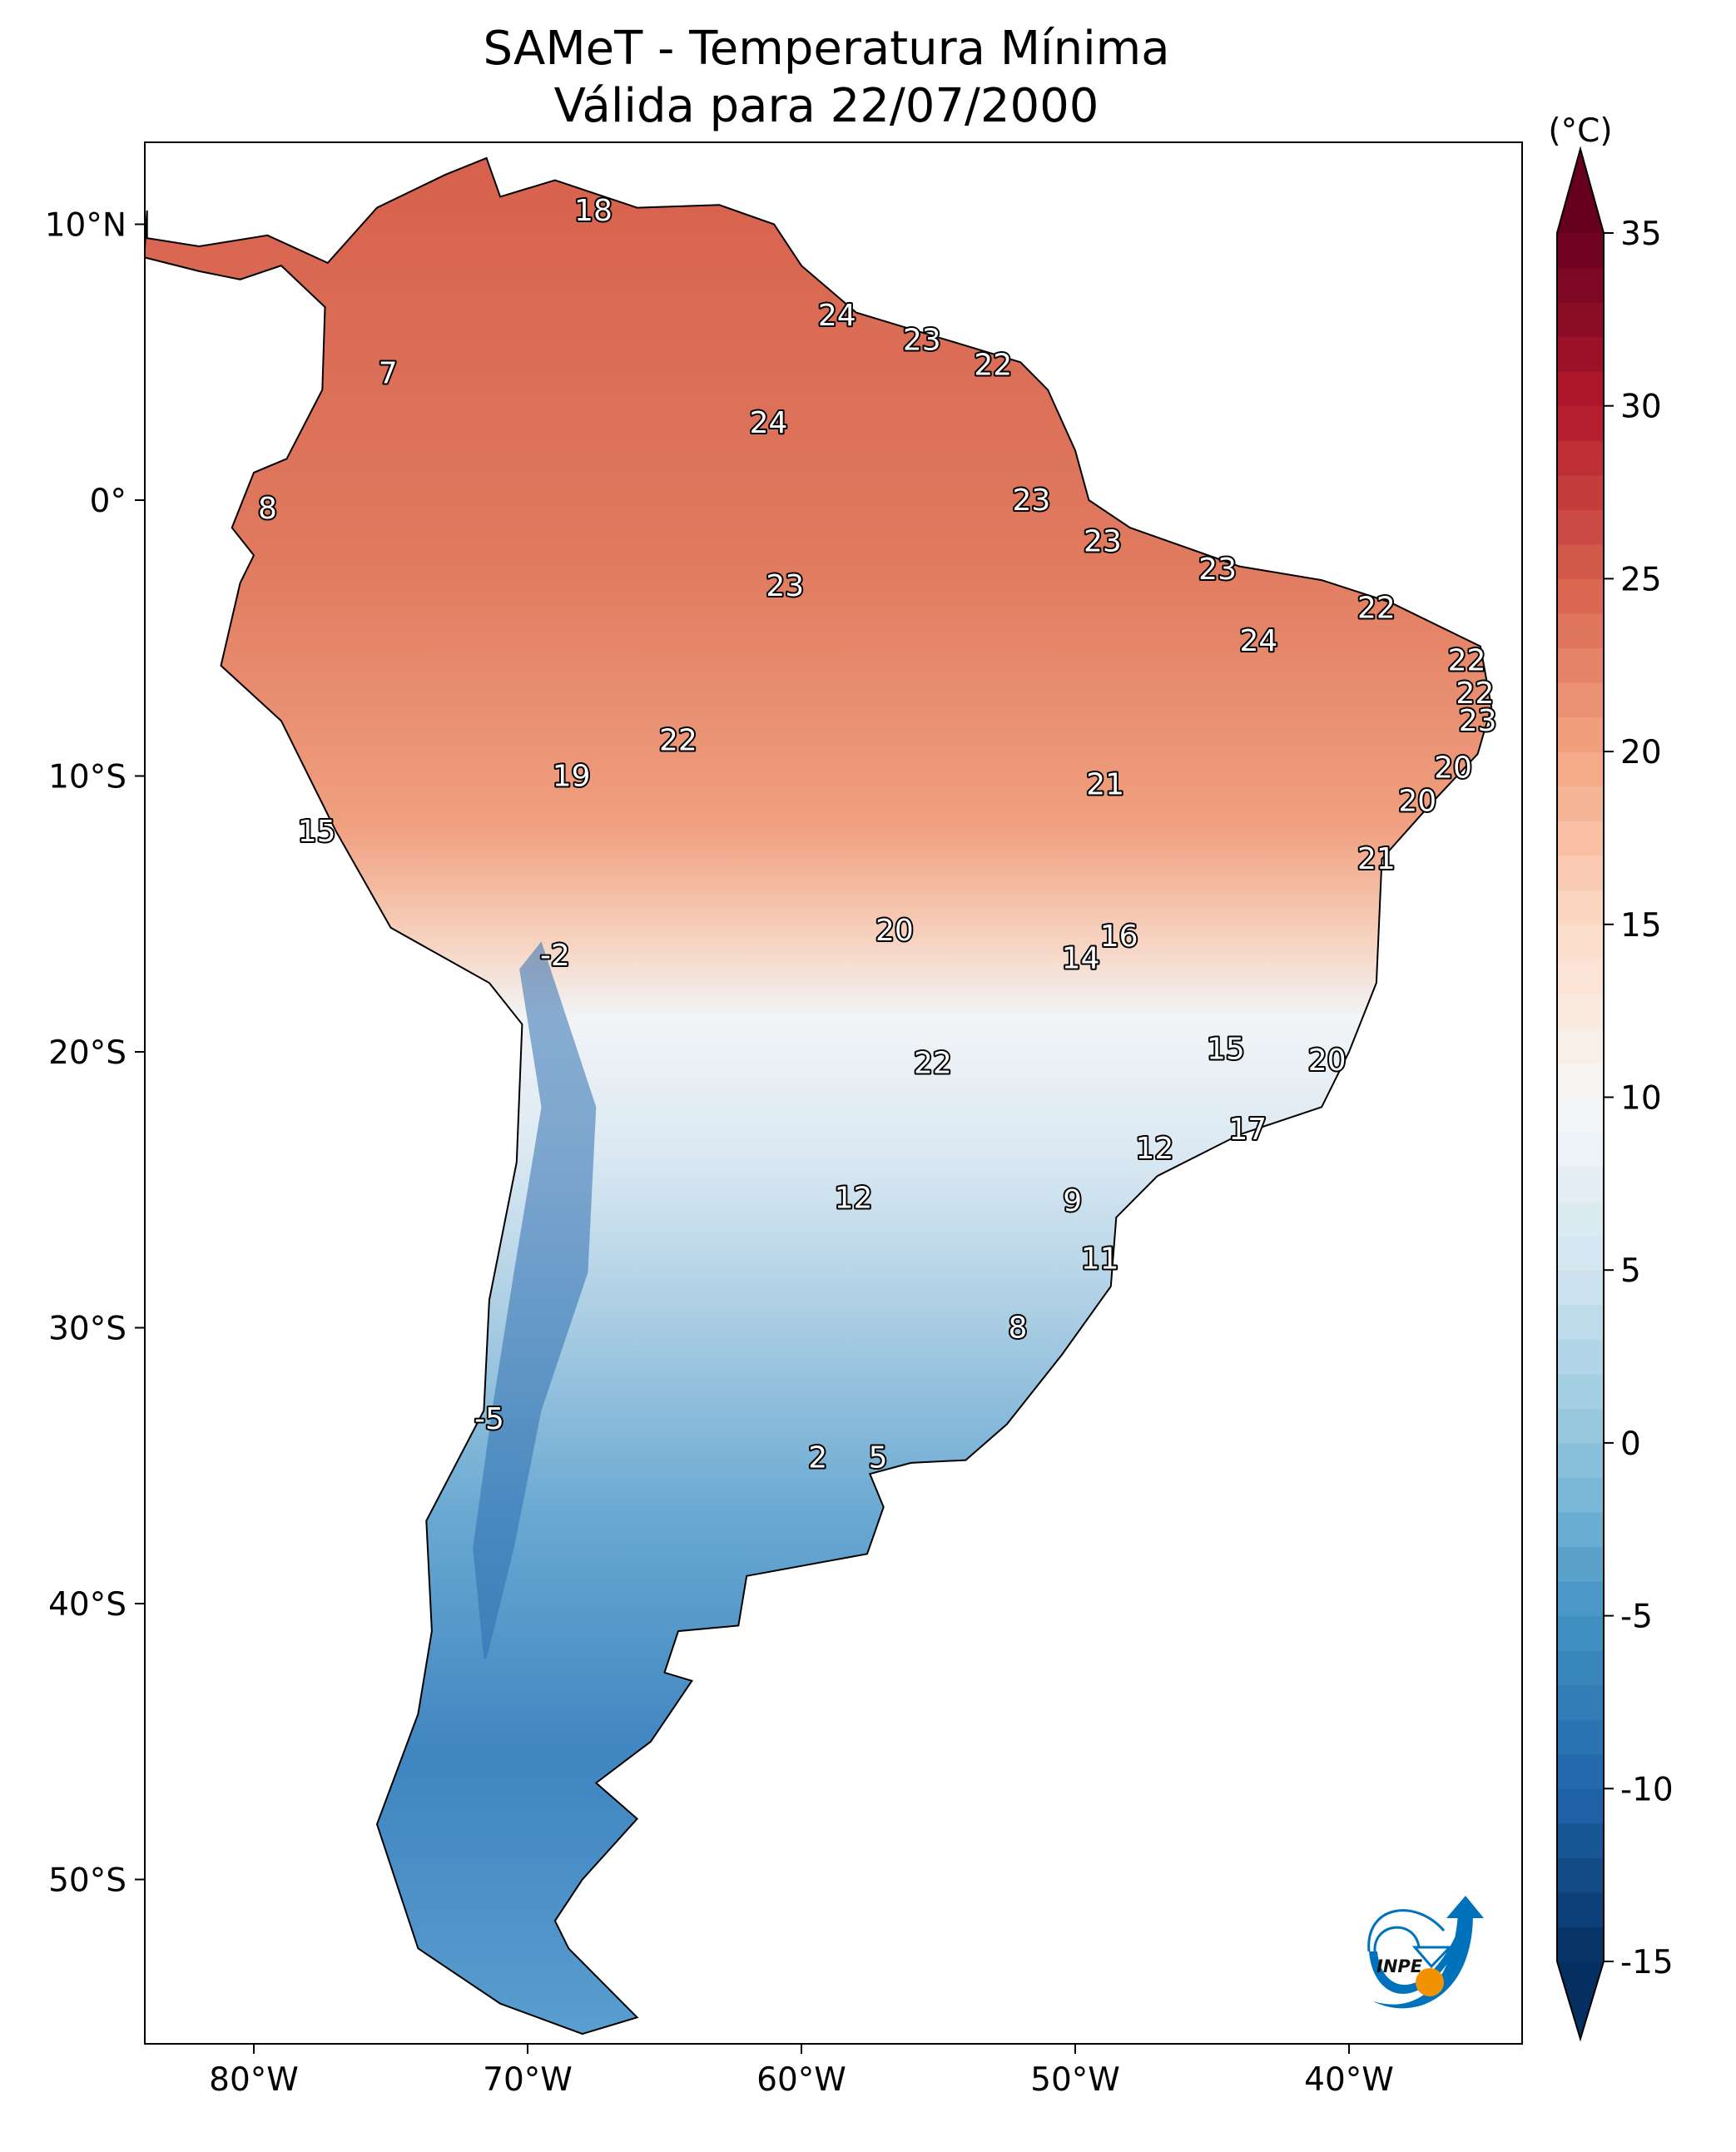 Image resolution: width=1736 pixels, height=2152 pixels. I want to click on x-tick-label: 40°W, so click(1349, 2080).